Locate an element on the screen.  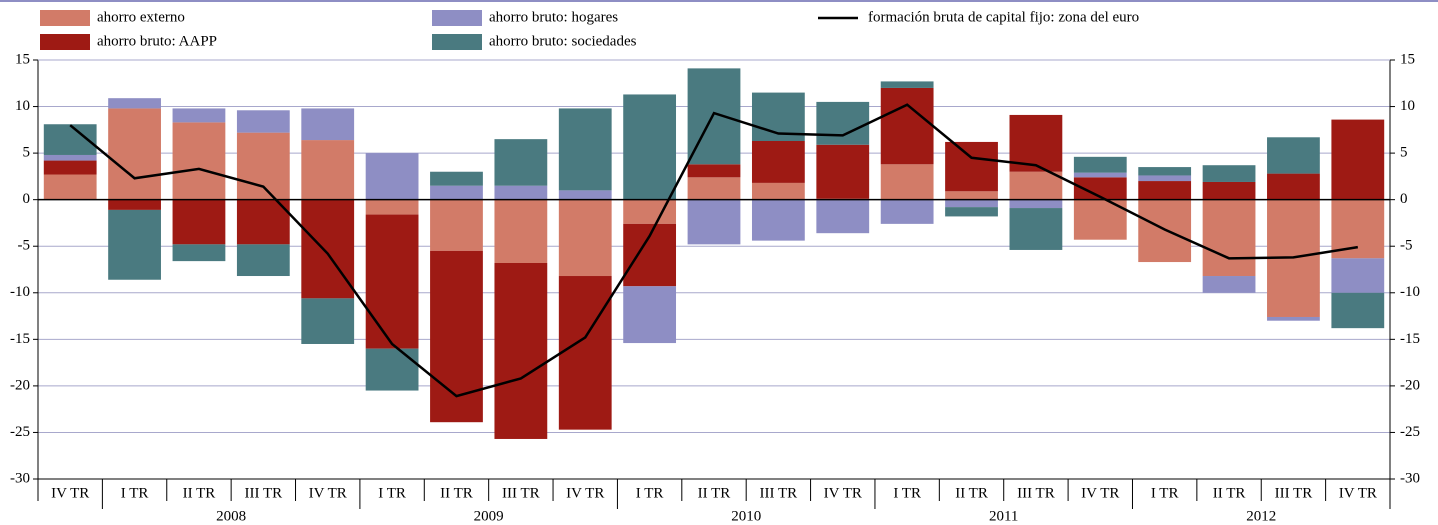
year-label: 2012 is located at coordinates (1261, 516).